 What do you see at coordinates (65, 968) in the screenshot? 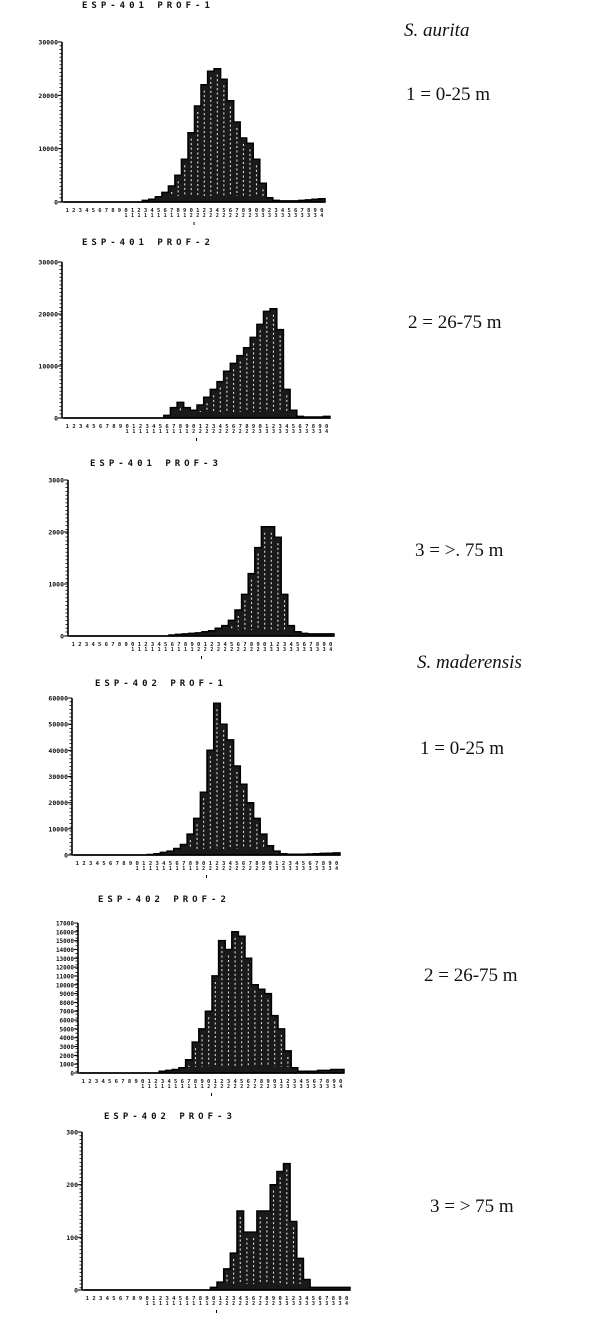
I see `y-tick-label: 12000` at bounding box center [65, 968].